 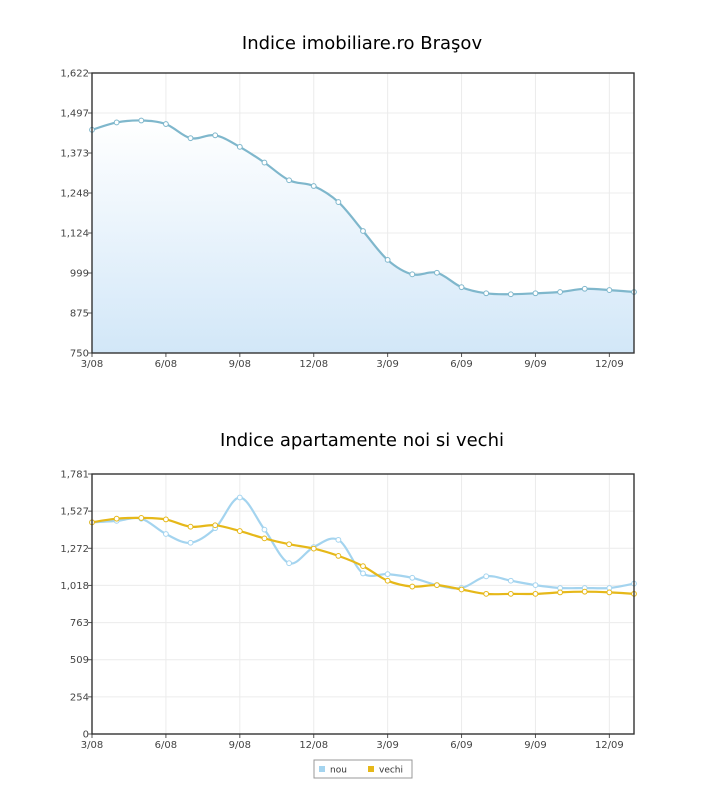 What do you see at coordinates (79, 660) in the screenshot?
I see `y-tick-label: 509` at bounding box center [79, 660].